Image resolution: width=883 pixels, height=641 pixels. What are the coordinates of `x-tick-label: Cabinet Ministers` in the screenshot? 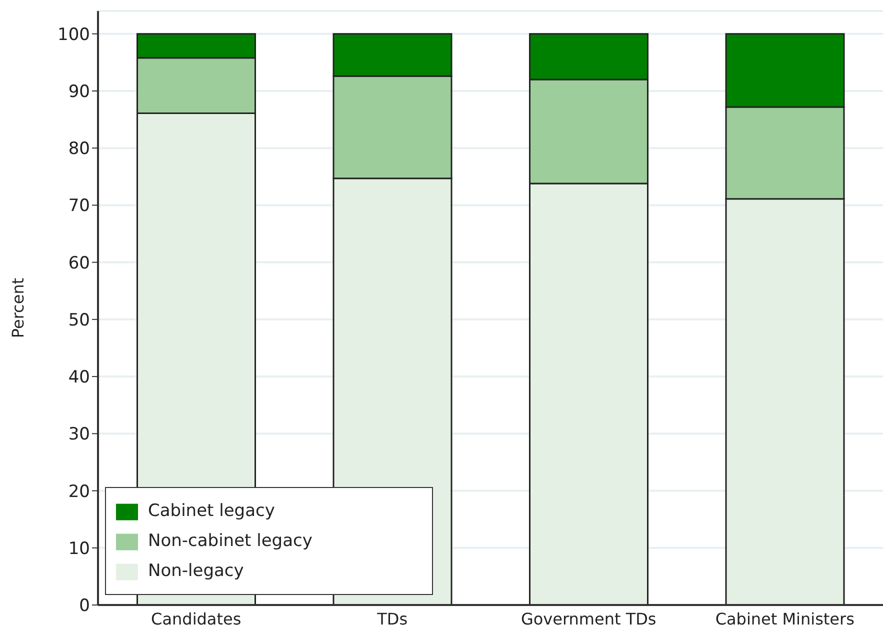 It's located at (784, 618).